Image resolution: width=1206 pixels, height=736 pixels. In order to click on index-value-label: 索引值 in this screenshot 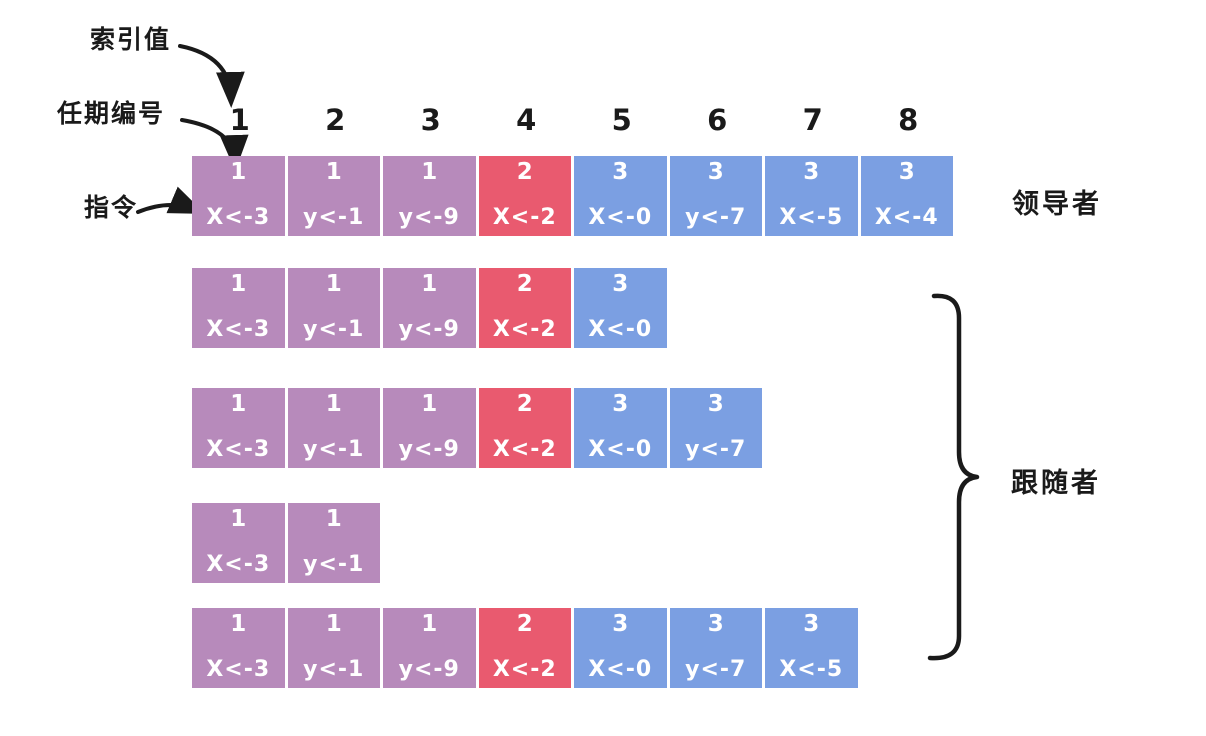, I will do `click(131, 39)`.